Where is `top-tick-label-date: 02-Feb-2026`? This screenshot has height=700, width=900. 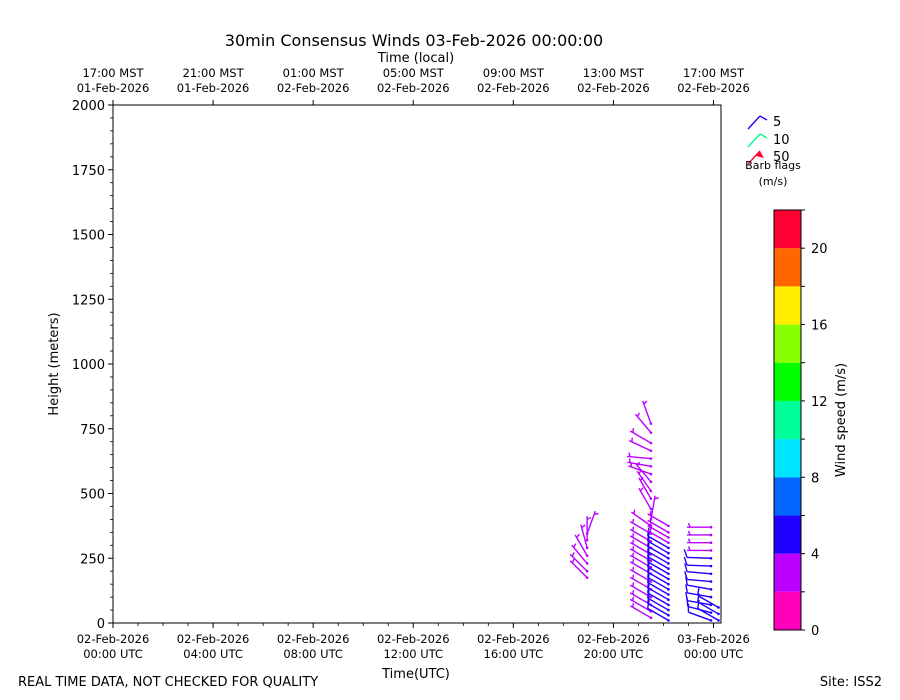
top-tick-label-date: 02-Feb-2026 is located at coordinates (313, 88).